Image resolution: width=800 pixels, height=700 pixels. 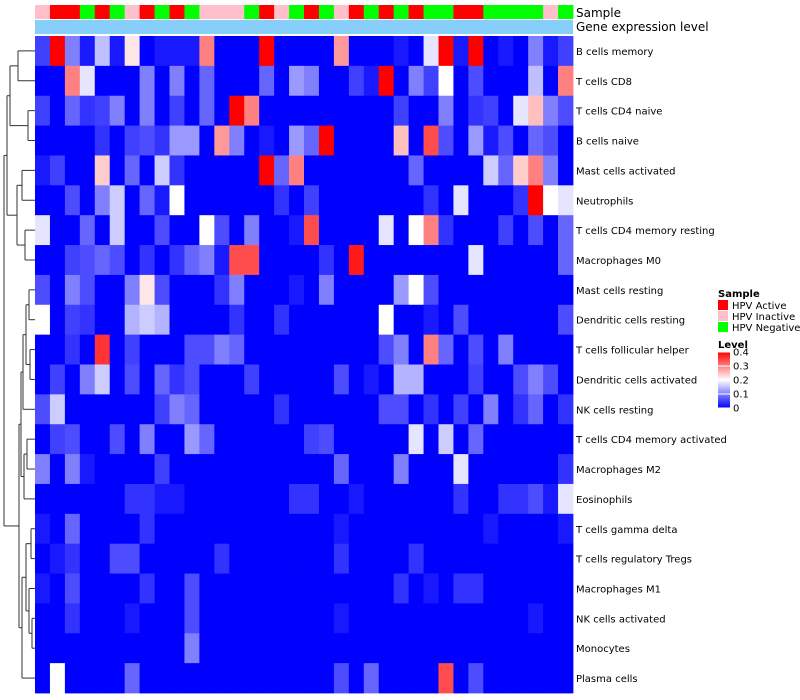 I want to click on row-label: B cells memory, so click(x=614, y=52).